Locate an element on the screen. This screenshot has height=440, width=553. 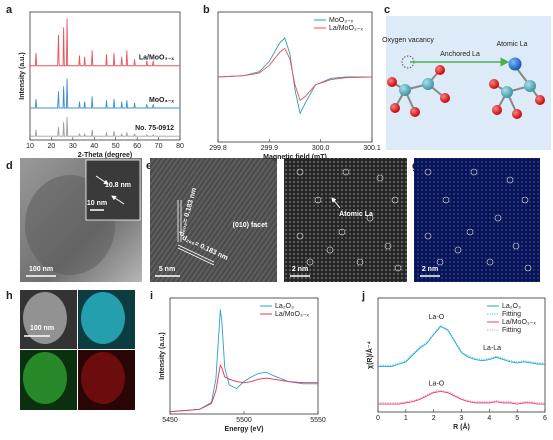
y-axis-label: χ(R)/Å⁻⁴ is located at coordinates (369, 355).